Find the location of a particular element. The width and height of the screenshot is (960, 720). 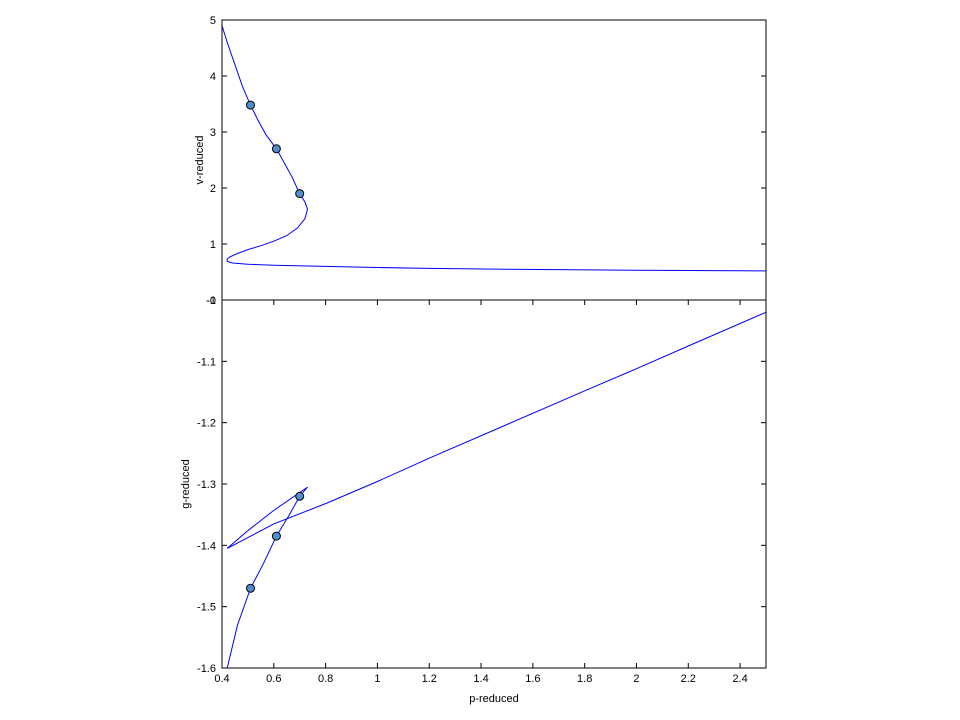

top-y-tick-label-3: 3 is located at coordinates (213, 133).